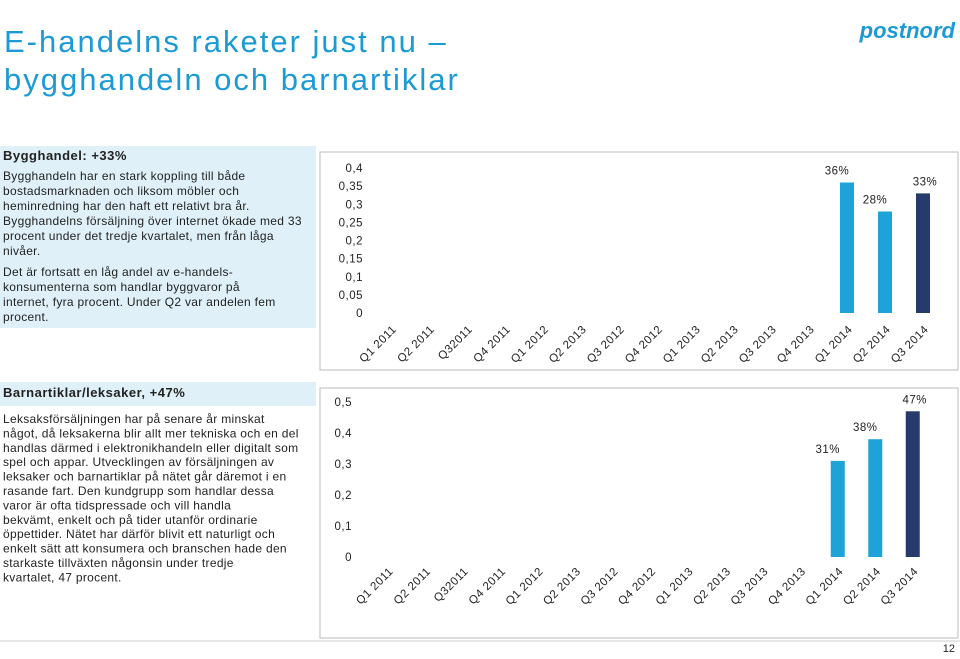 Image resolution: width=960 pixels, height=659 pixels. I want to click on panel-heading: Barnartiklar/leksaker, +47%, so click(94, 392).